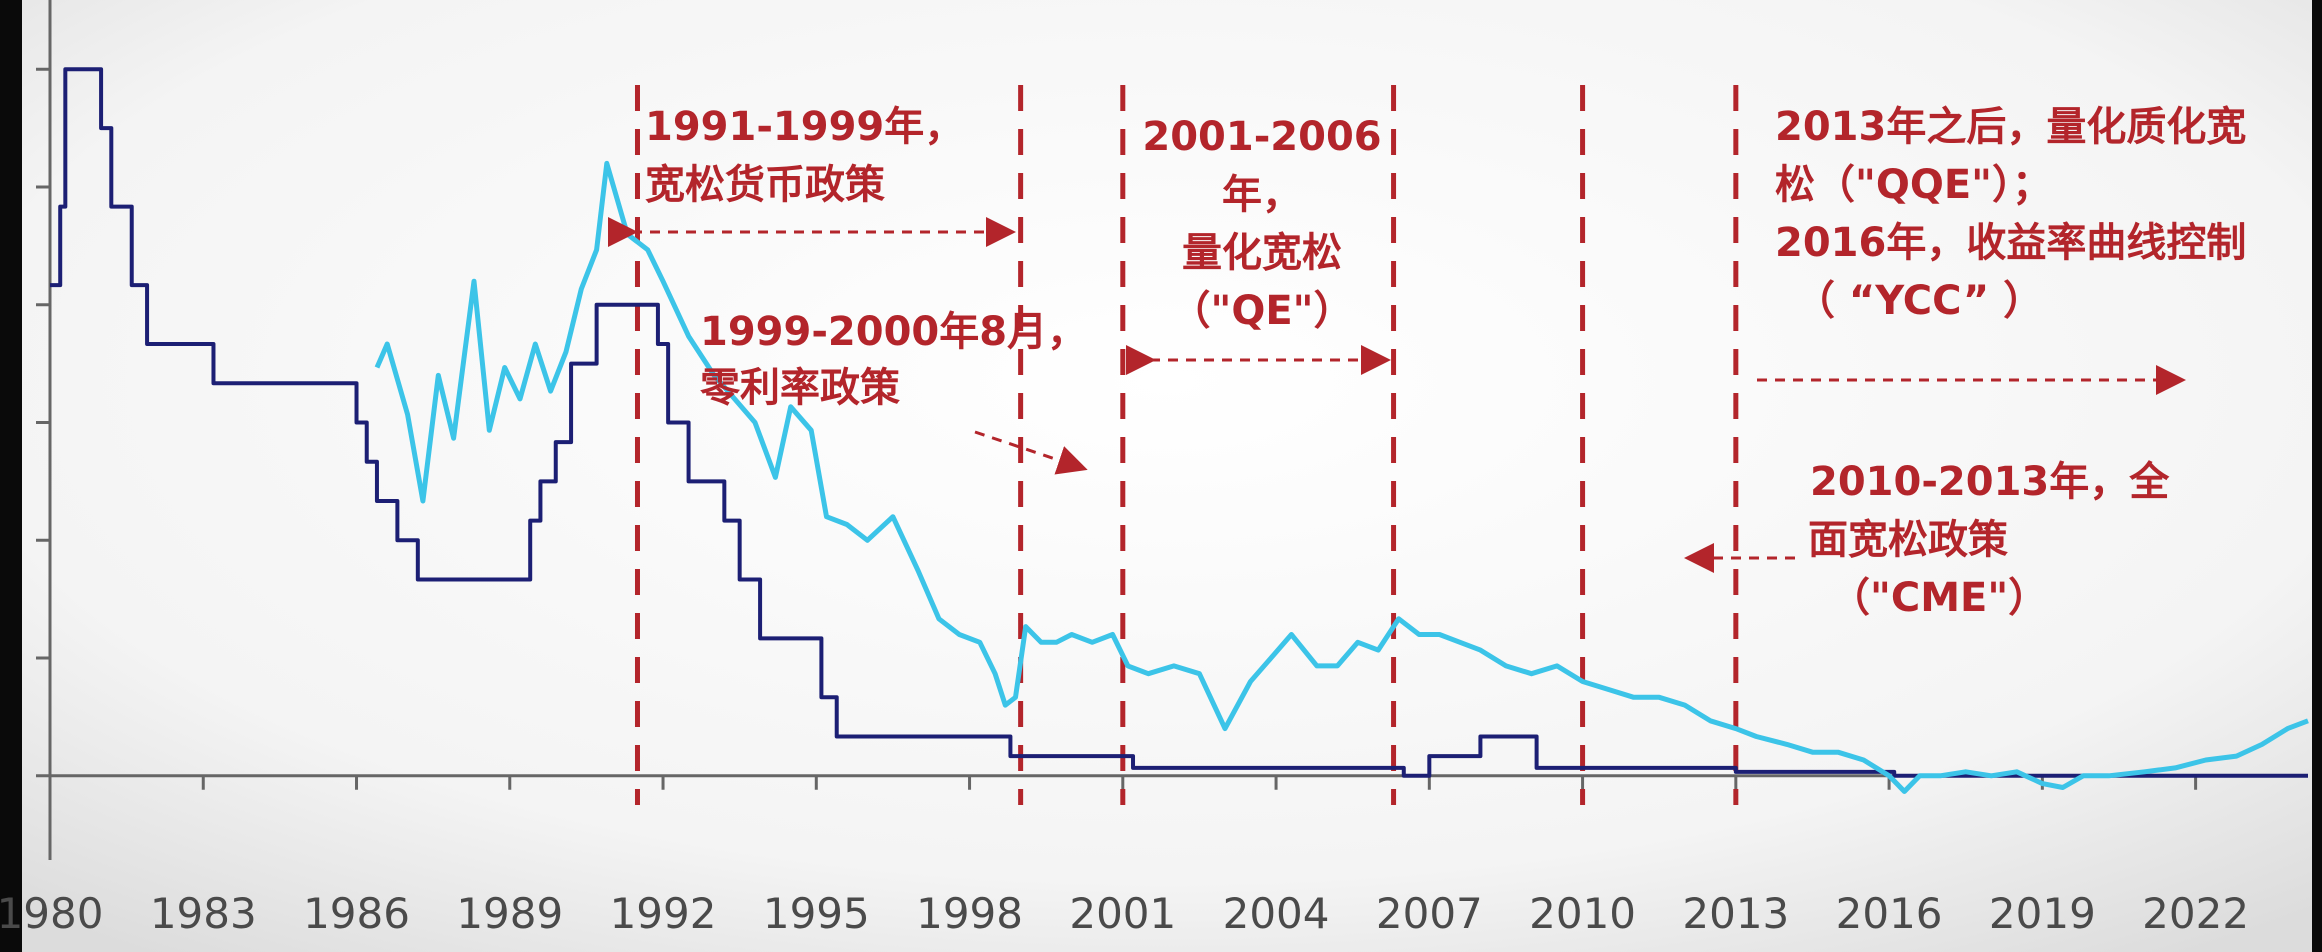 Image resolution: width=2322 pixels, height=952 pixels. Describe the element at coordinates (1262, 195) in the screenshot. I see `anno-2001-text: 年，` at that location.